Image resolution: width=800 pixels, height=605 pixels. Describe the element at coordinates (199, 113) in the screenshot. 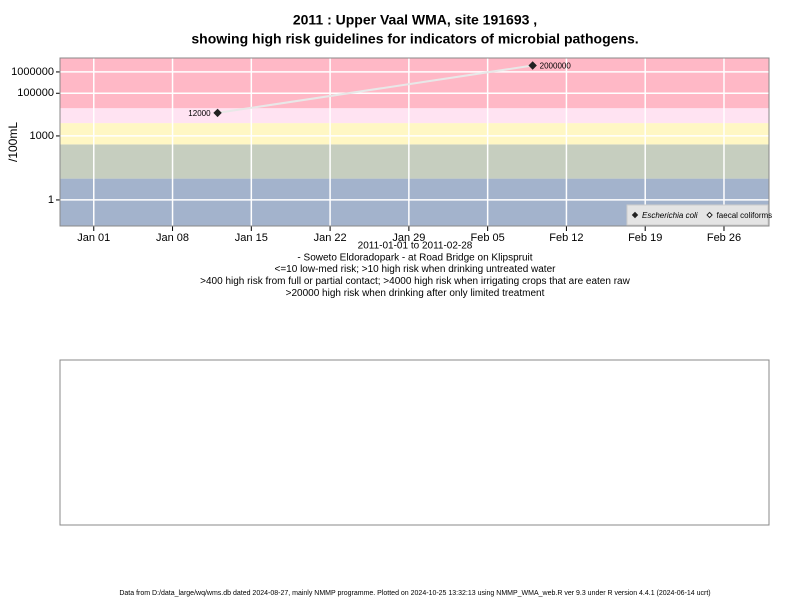

I see `data-label: 12000` at that location.